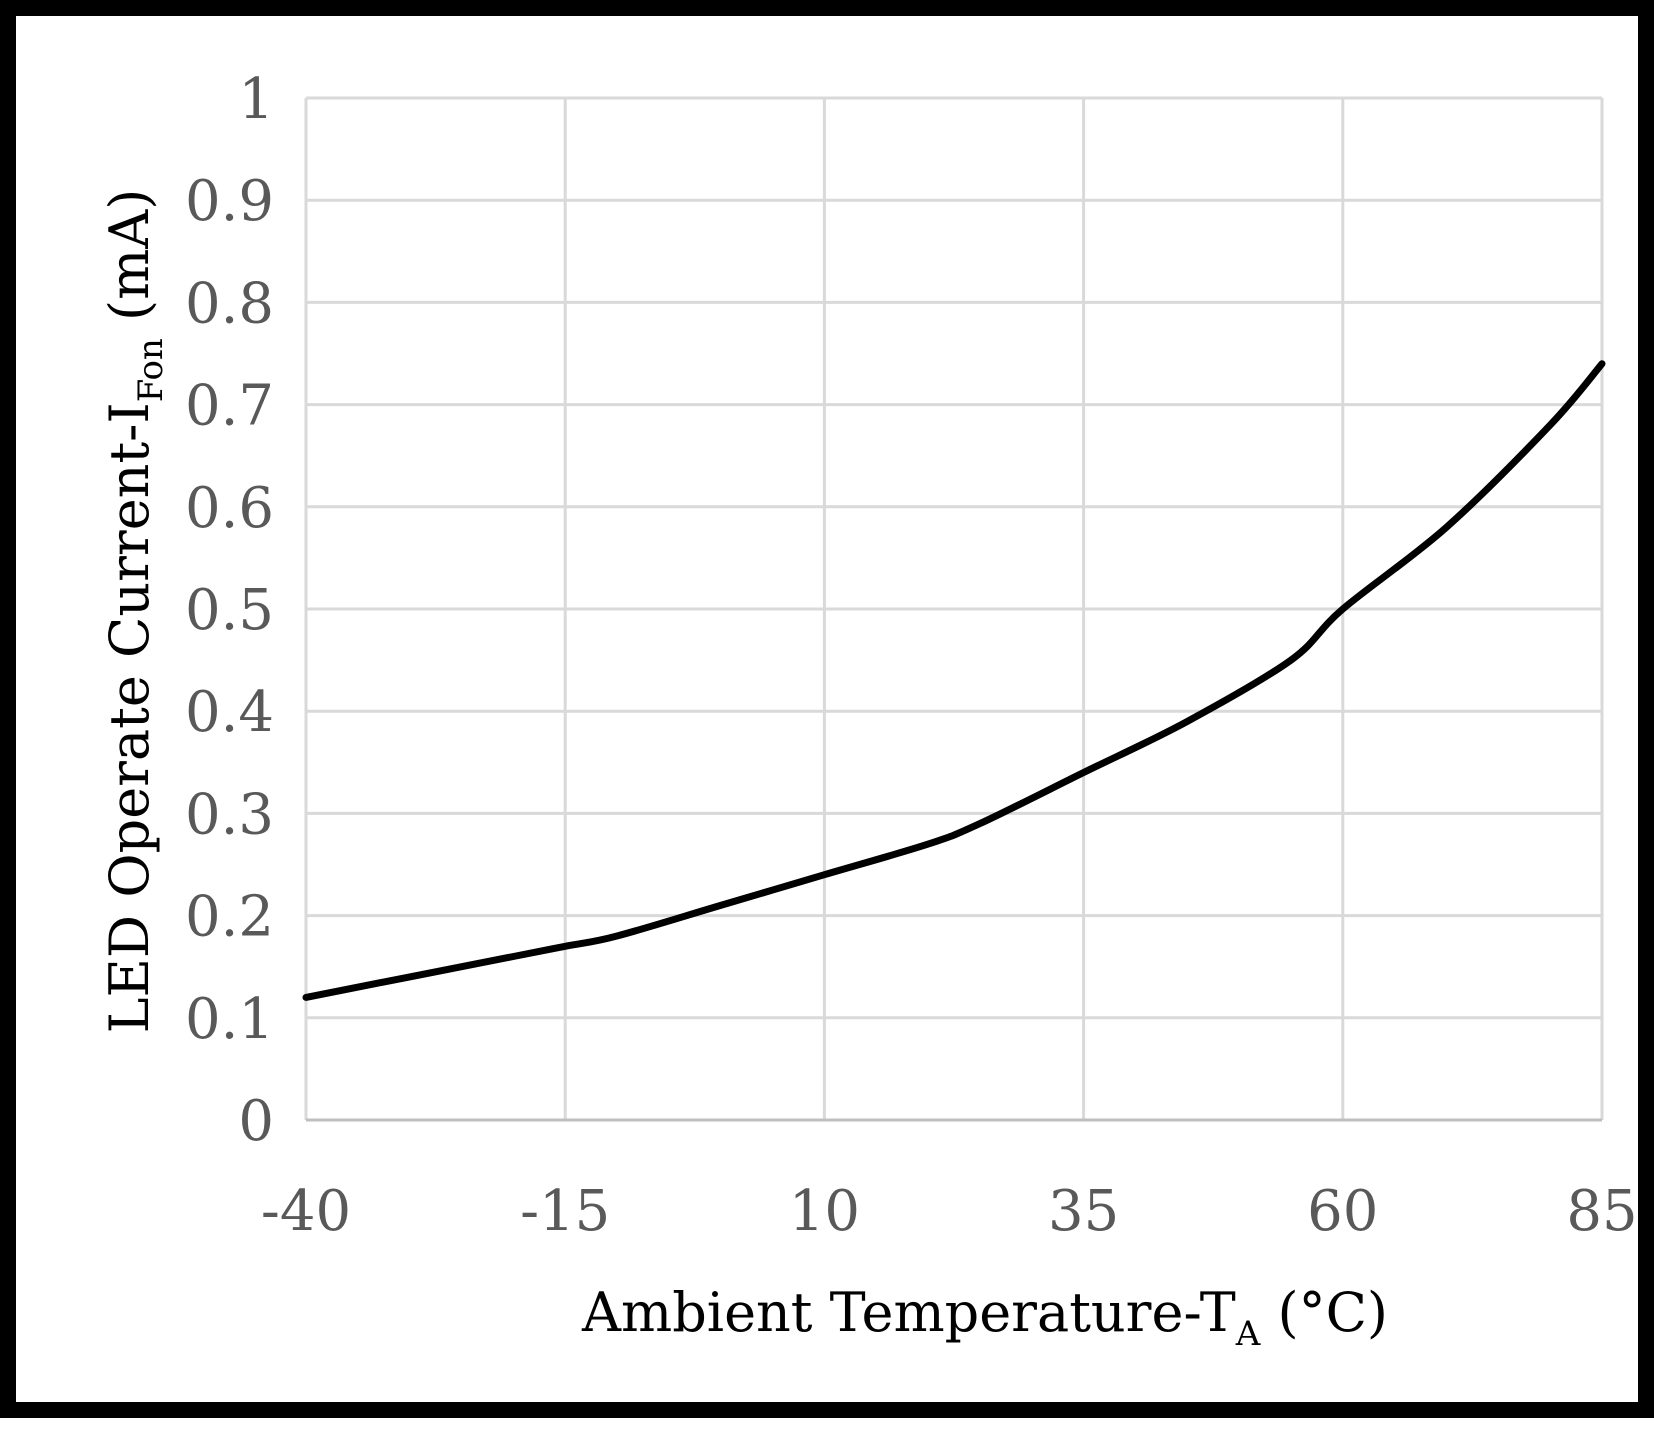  I want to click on y-tick-label-5: 0.5, so click(229, 610).